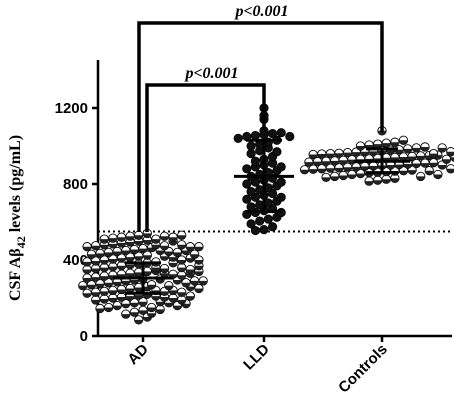  Describe the element at coordinates (363, 369) in the screenshot. I see `category-label-controls: Controls` at that location.